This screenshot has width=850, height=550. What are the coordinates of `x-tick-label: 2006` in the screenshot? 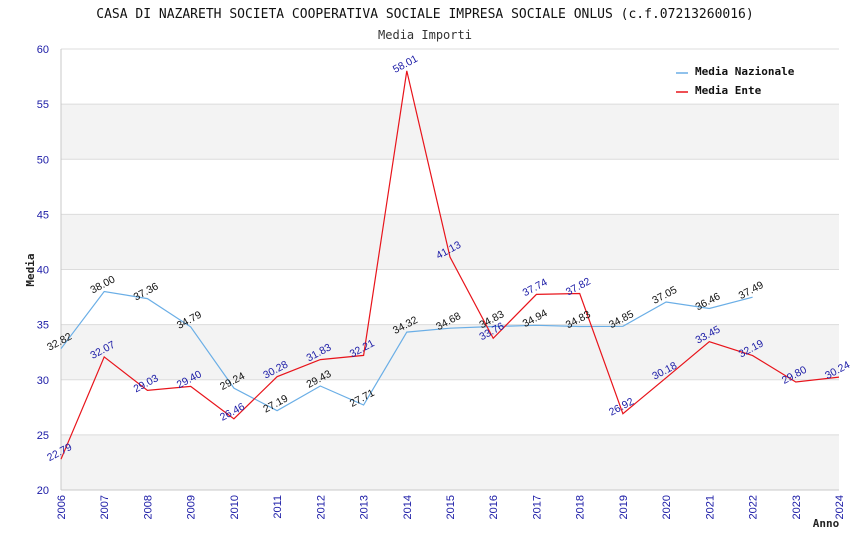 It's located at (62, 507).